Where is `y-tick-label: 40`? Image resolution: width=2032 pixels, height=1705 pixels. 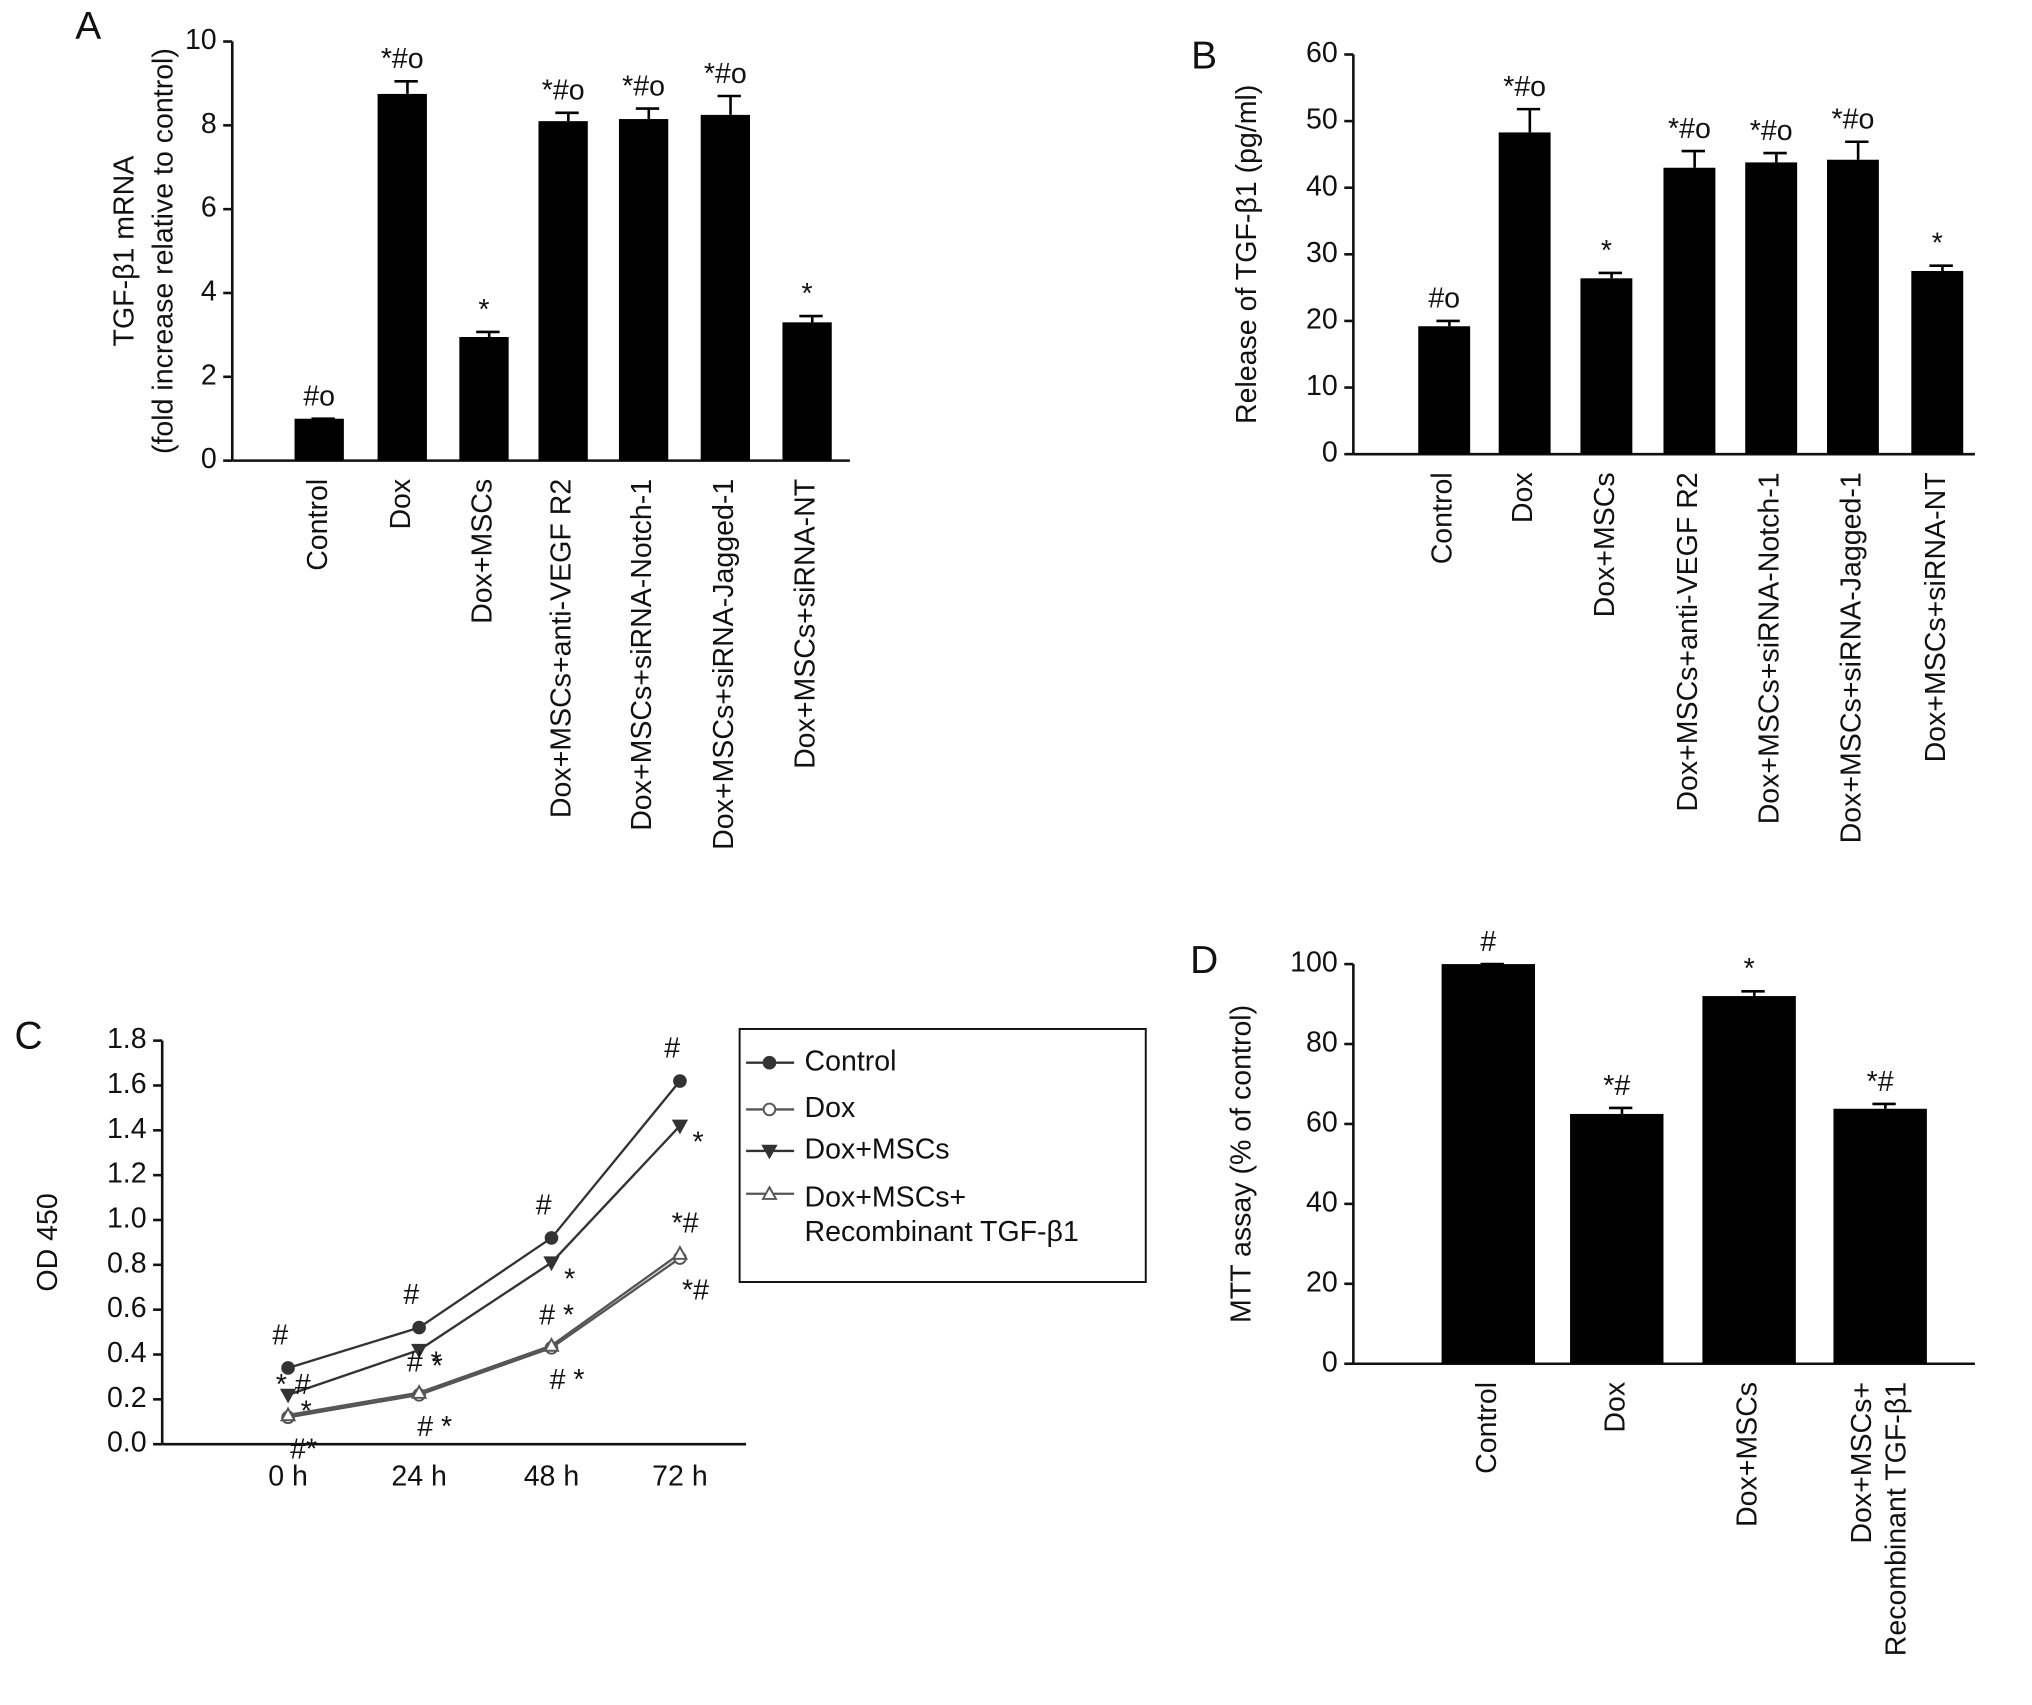 y-tick-label: 40 is located at coordinates (1322, 186).